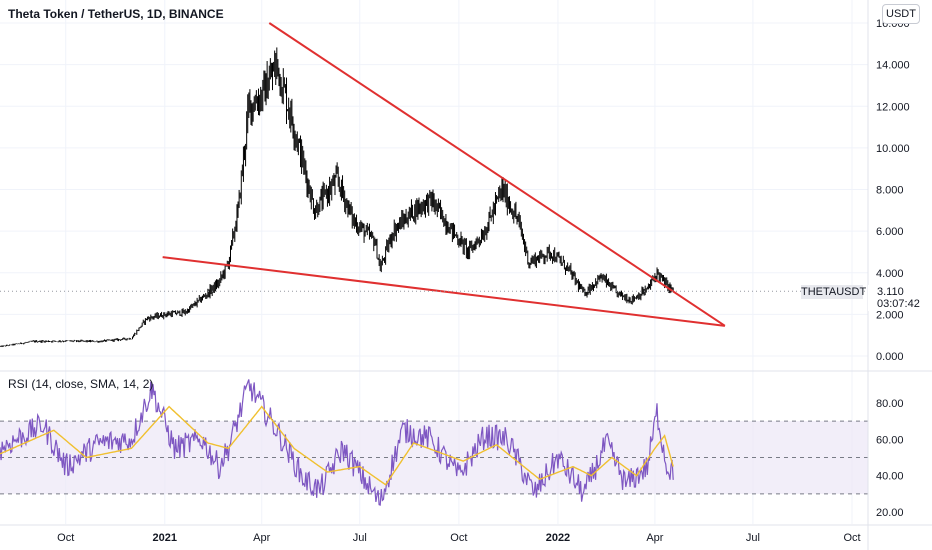 The image size is (932, 550). Describe the element at coordinates (890, 477) in the screenshot. I see `rsi-tick-label: 40.00` at that location.